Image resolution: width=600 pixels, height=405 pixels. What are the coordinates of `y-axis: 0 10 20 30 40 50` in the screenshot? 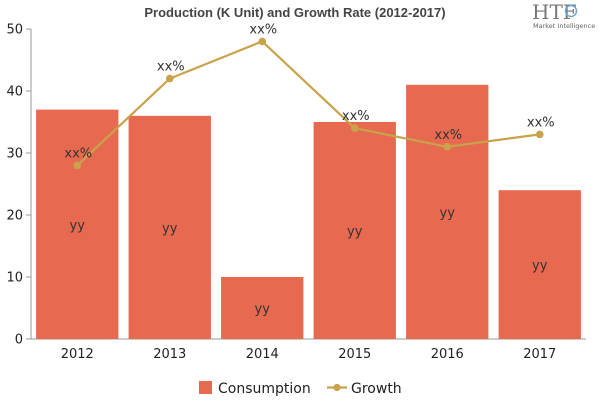 It's located at (19, 185).